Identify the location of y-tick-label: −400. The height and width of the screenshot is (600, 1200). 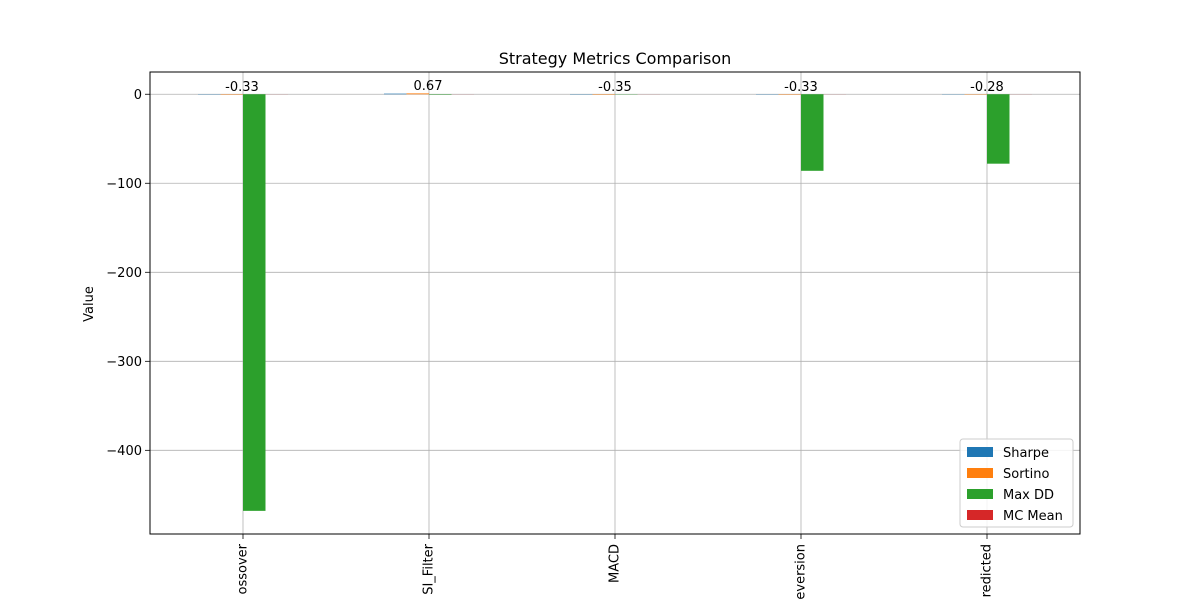
(124, 451).